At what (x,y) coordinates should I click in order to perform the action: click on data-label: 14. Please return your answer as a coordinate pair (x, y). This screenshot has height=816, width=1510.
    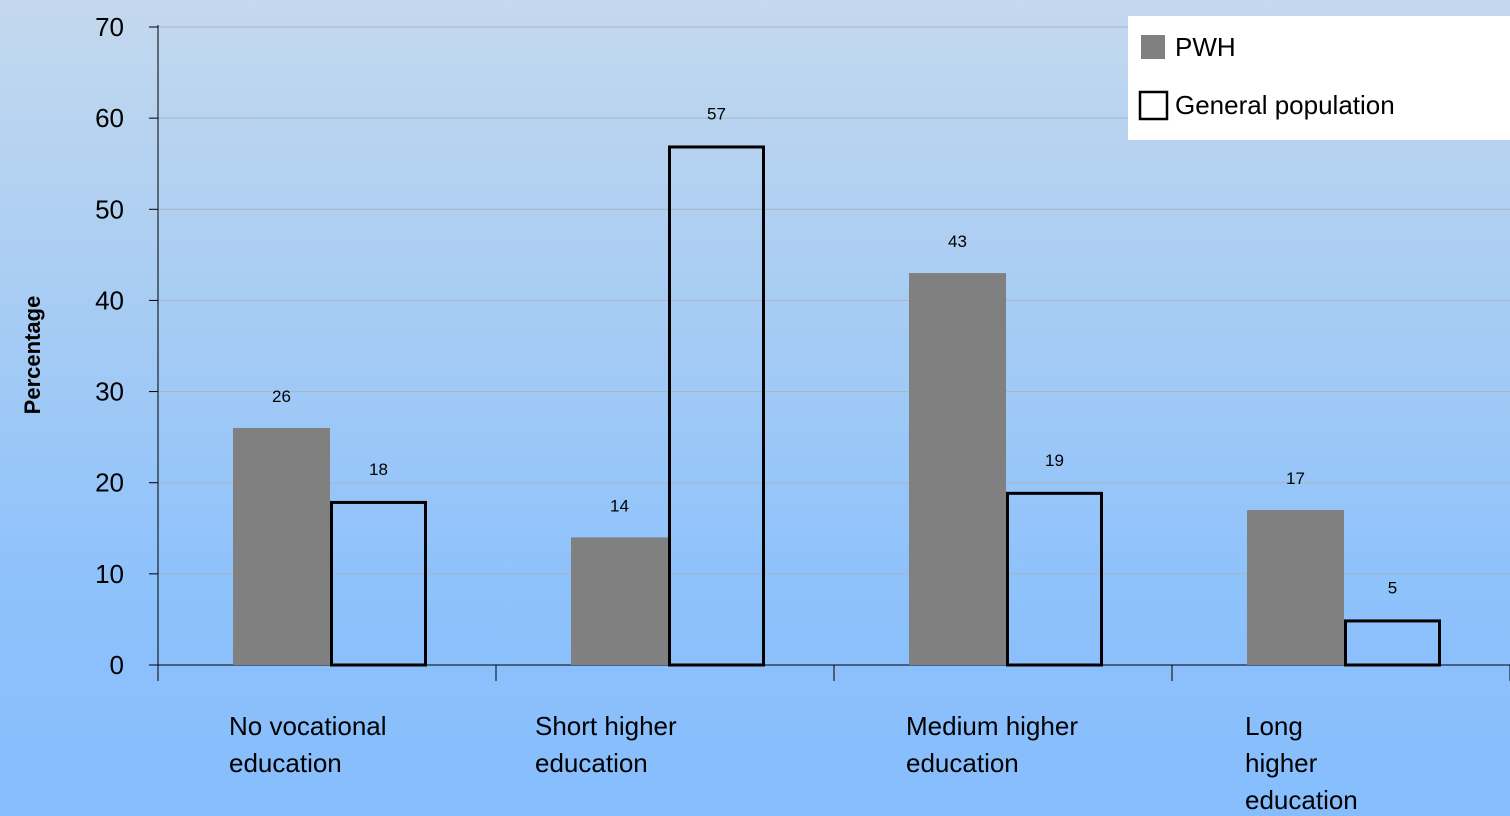
    Looking at the image, I should click on (619, 505).